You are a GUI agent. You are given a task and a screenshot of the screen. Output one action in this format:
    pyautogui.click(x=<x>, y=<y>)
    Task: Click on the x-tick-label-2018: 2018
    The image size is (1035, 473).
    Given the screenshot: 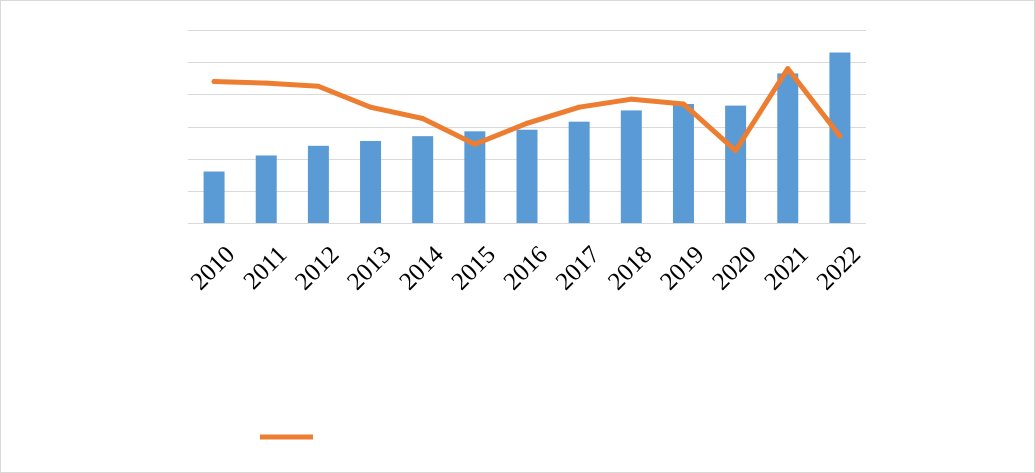 What is the action you would take?
    pyautogui.click(x=630, y=268)
    